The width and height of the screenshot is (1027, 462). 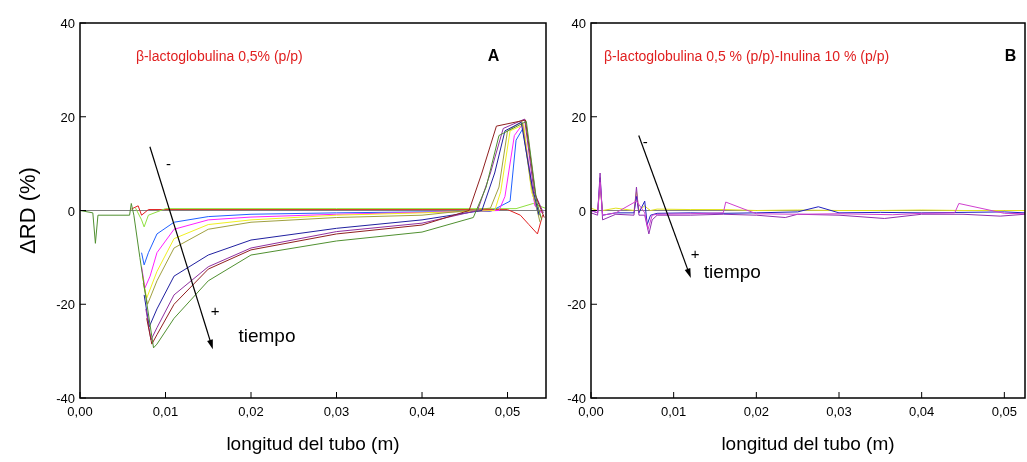 What do you see at coordinates (747, 55) in the screenshot?
I see `text: β-lactoglobulina 0,5 % (p/p)-Inulina 10 % (p/p)` at bounding box center [747, 55].